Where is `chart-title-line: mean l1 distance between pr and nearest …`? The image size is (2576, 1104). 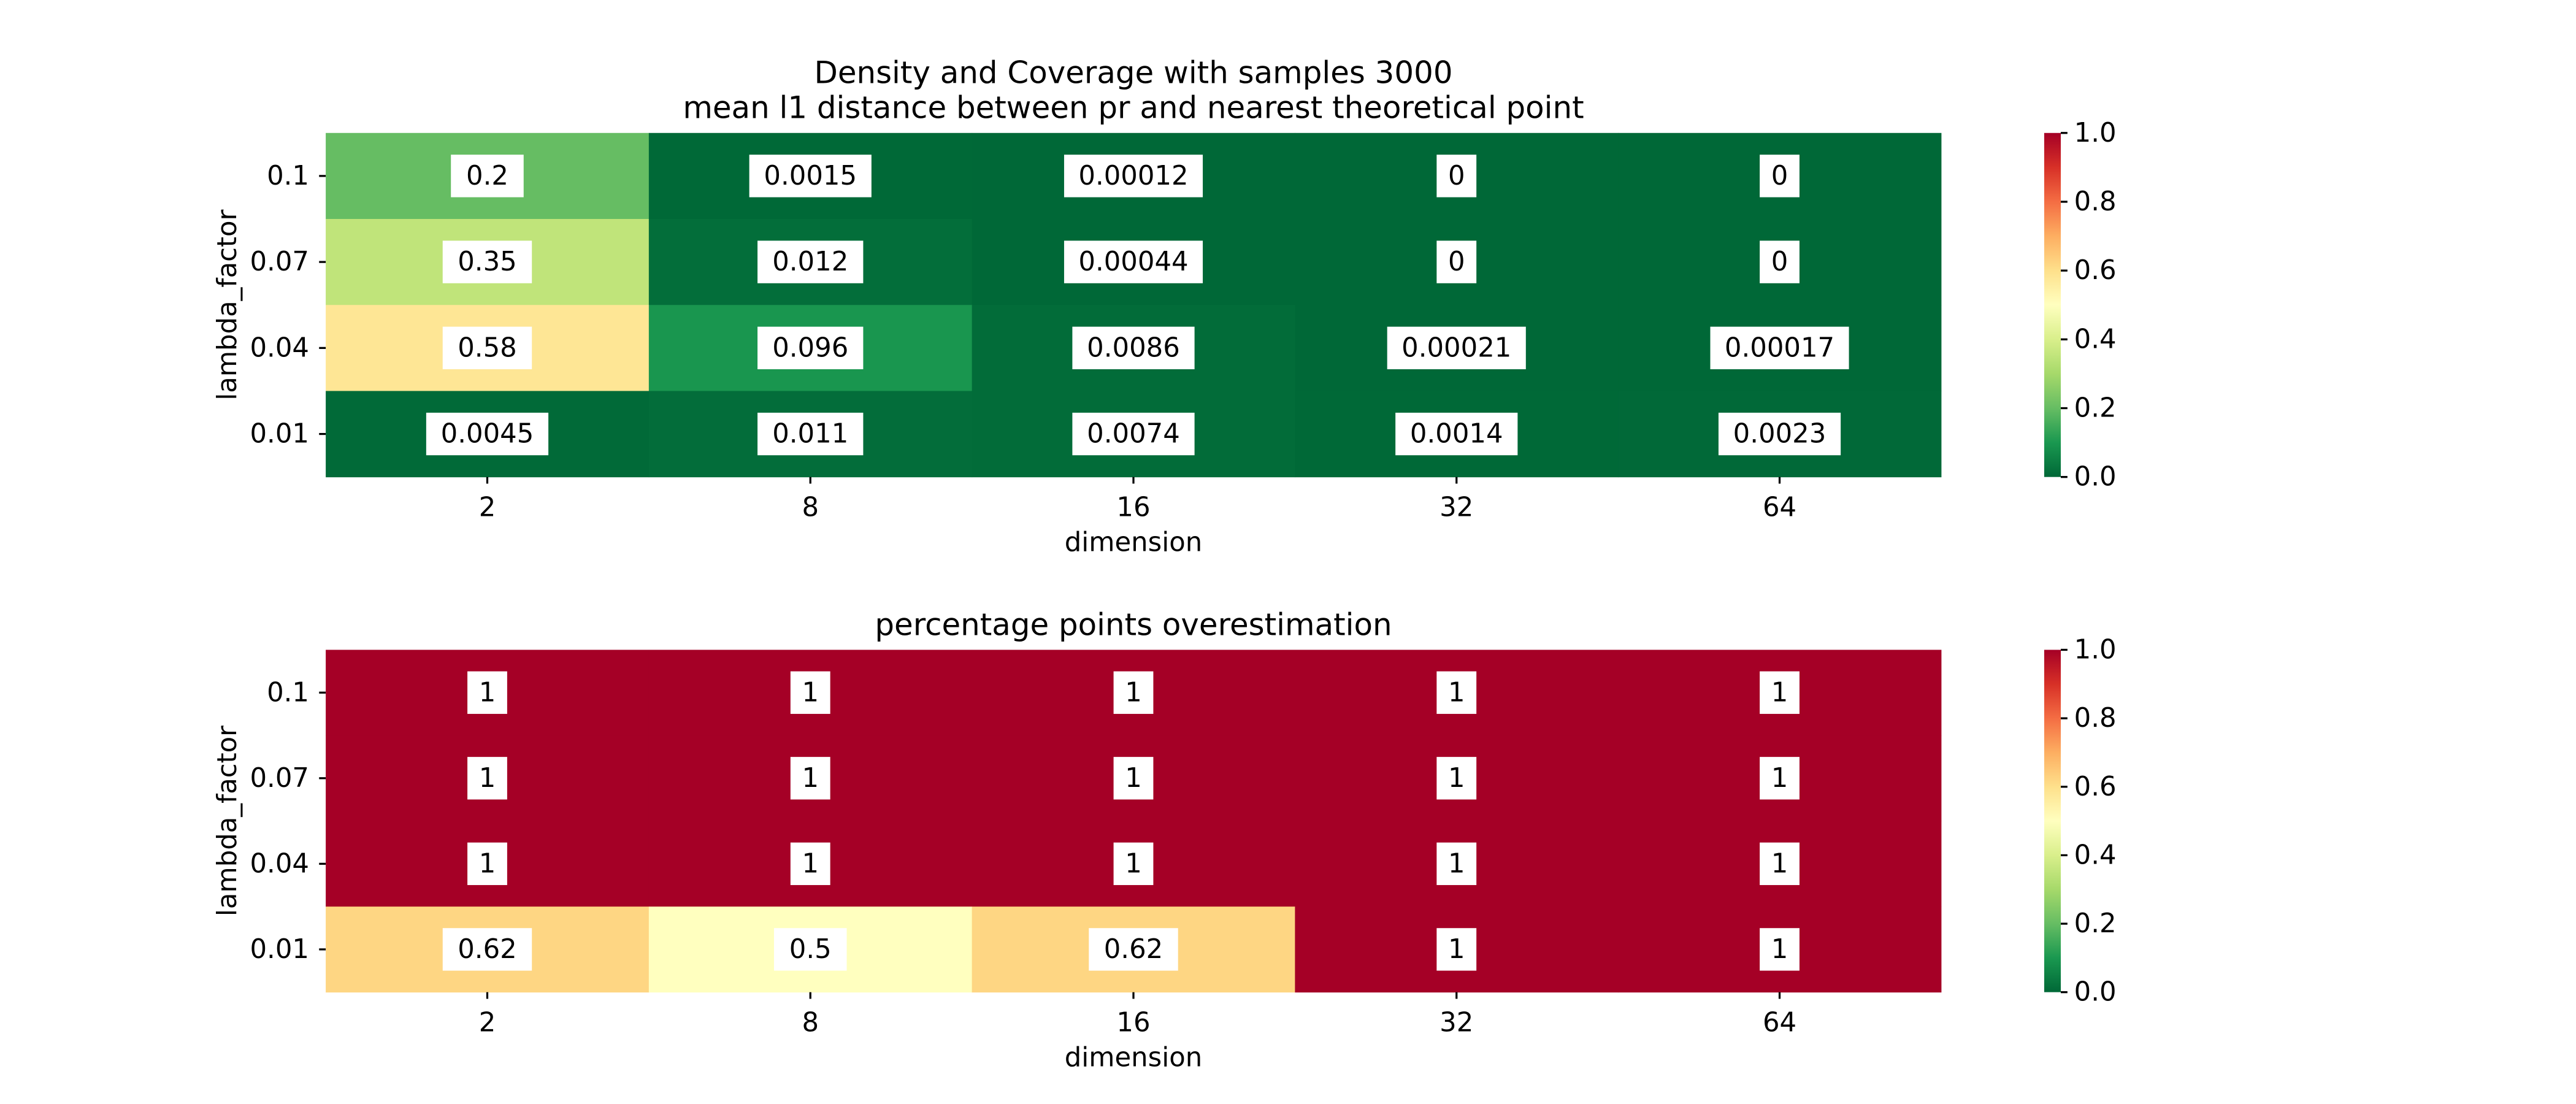 chart-title-line: mean l1 distance between pr and nearest … is located at coordinates (1133, 108).